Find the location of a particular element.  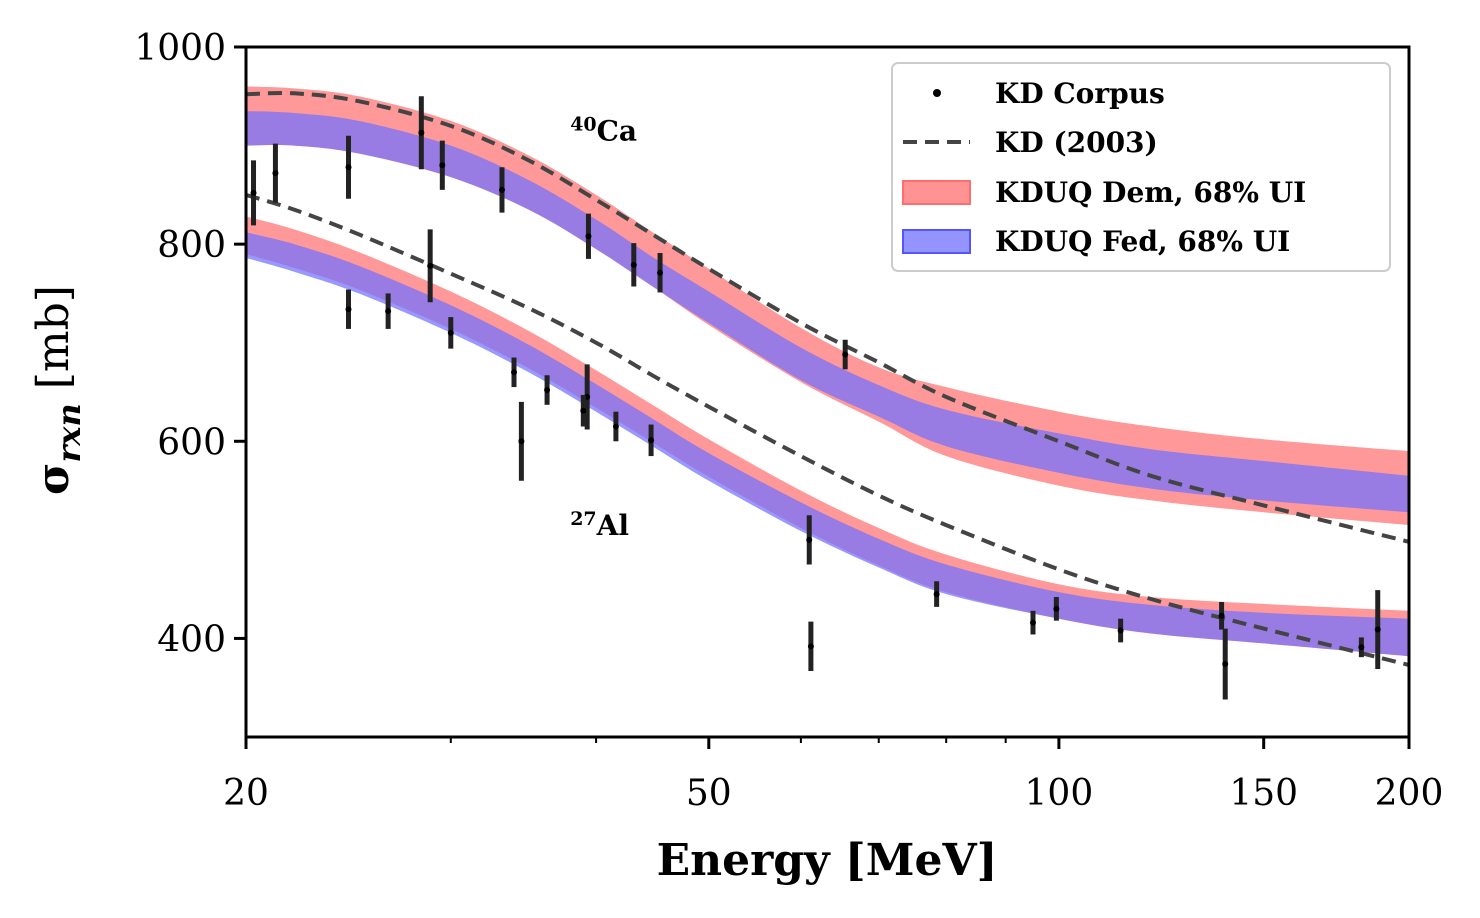

x-tick-label: 200 is located at coordinates (1409, 793).